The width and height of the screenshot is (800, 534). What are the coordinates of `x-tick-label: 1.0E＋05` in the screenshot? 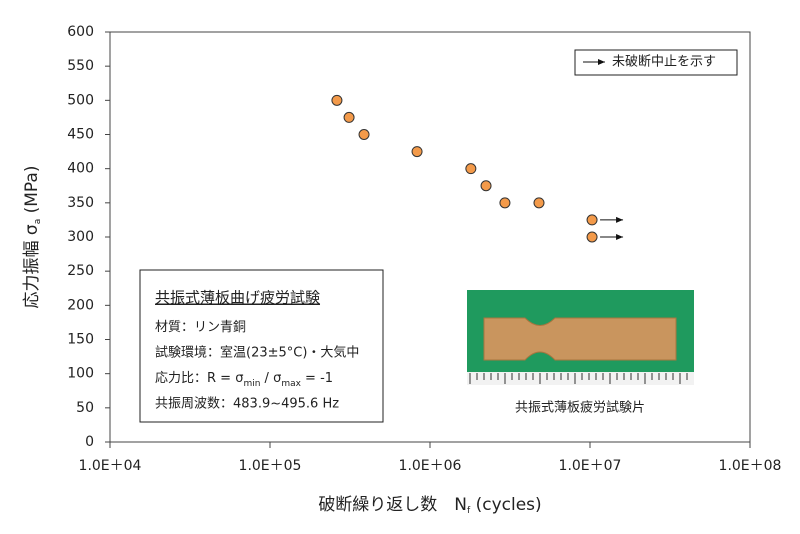 It's located at (270, 466).